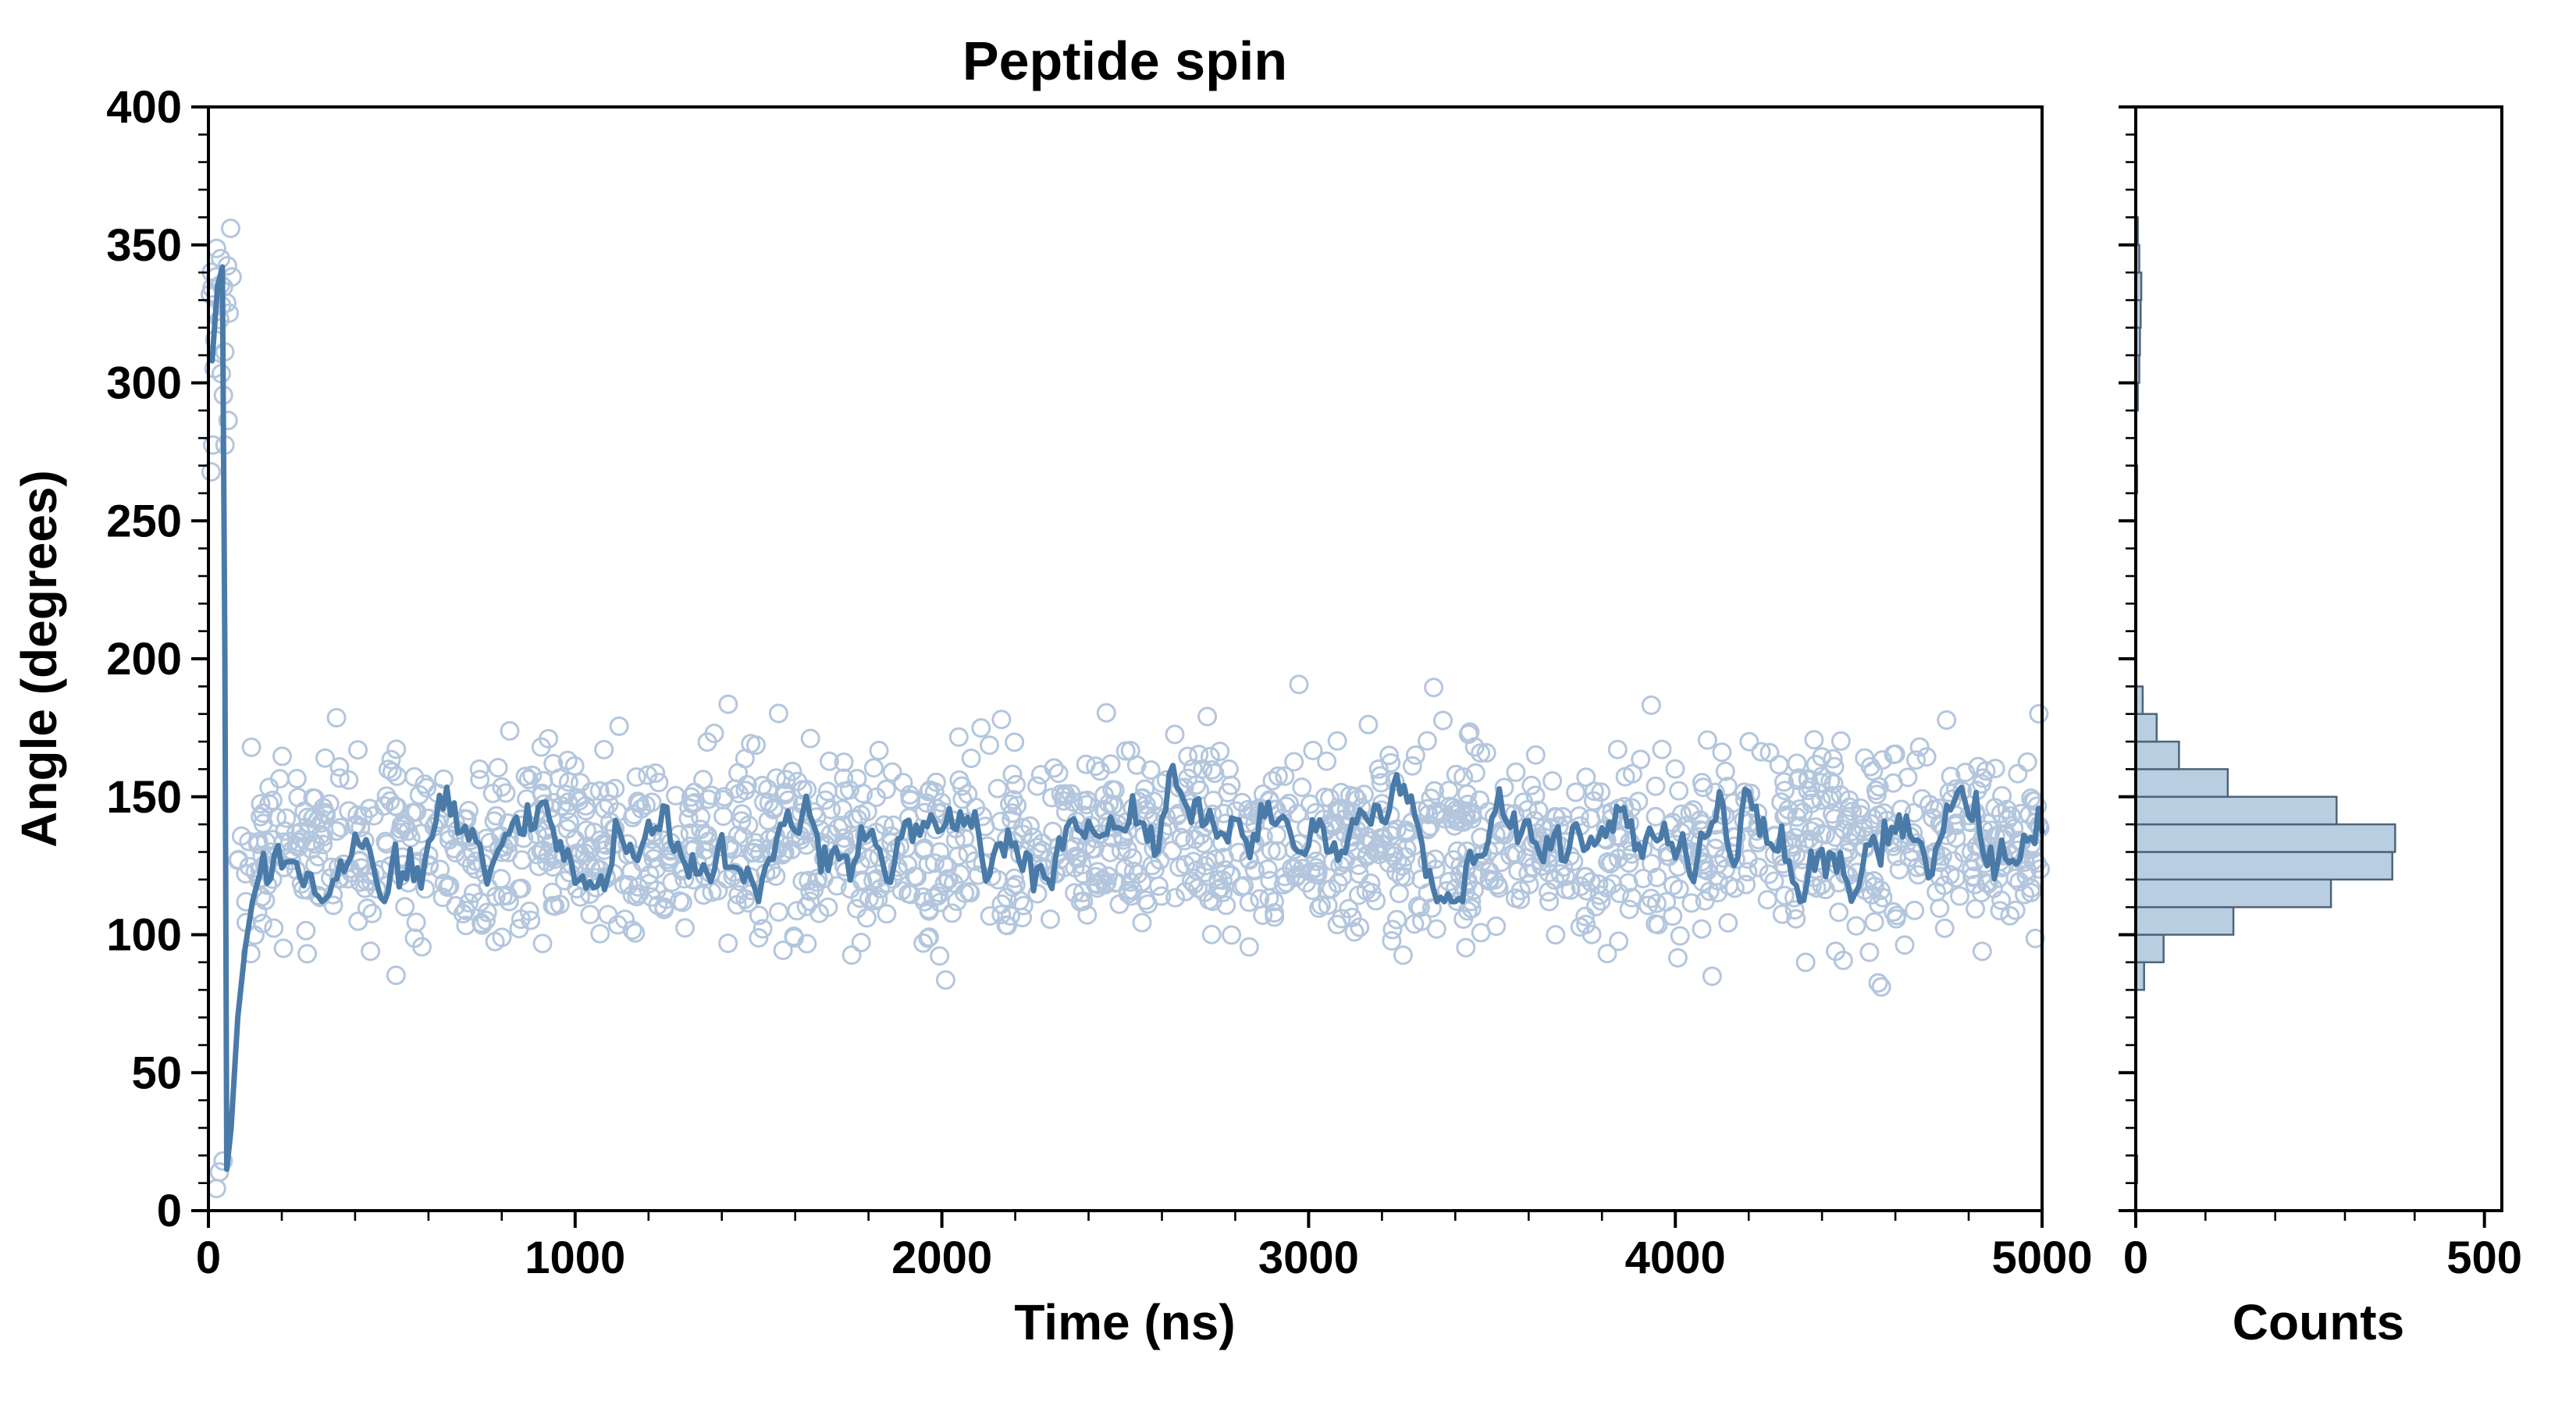 Image resolution: width=2576 pixels, height=1405 pixels. I want to click on tick-label: 300, so click(144, 383).